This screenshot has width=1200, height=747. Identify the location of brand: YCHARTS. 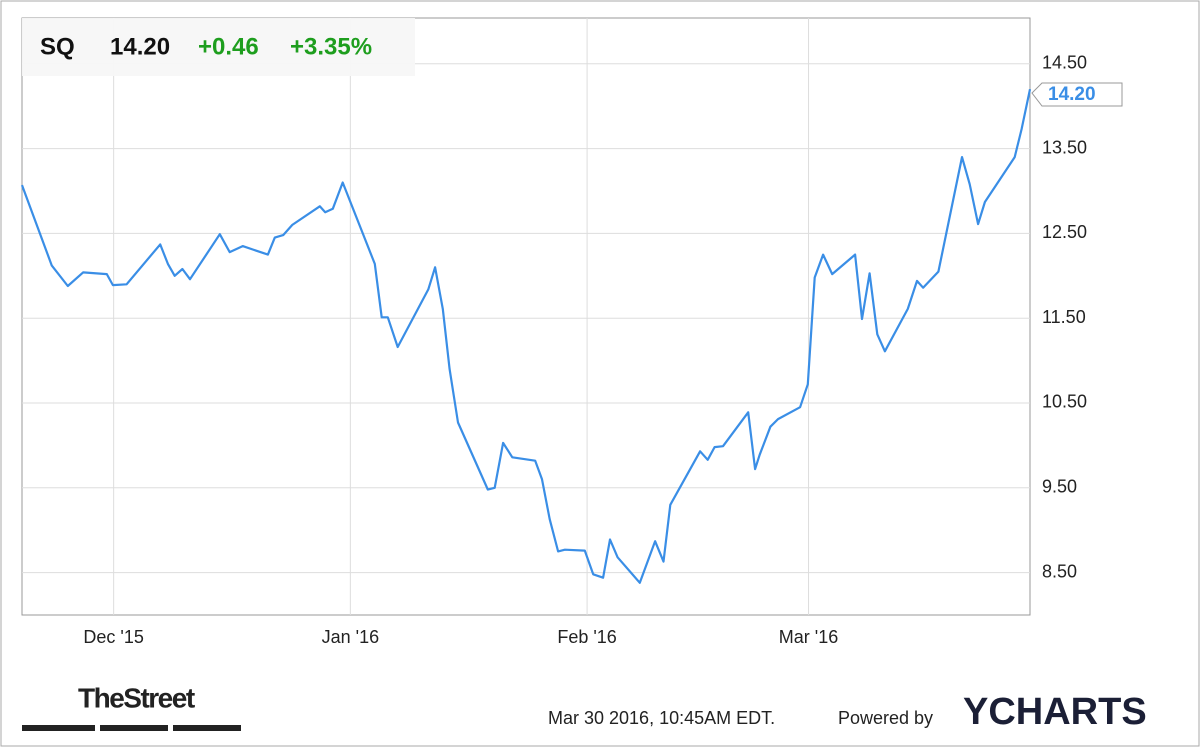
(1055, 712).